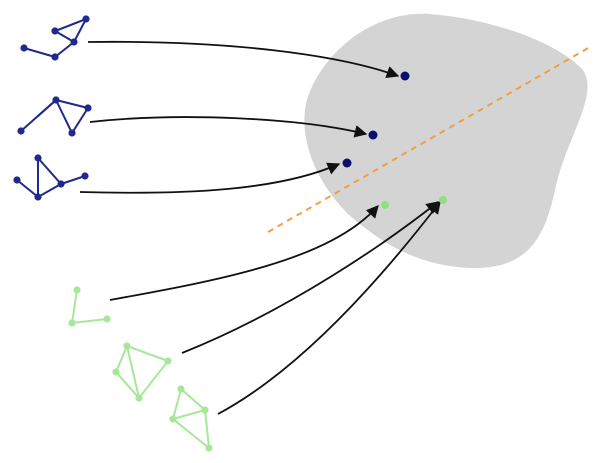  What do you see at coordinates (54, 116) in the screenshot?
I see `graph-a2` at bounding box center [54, 116].